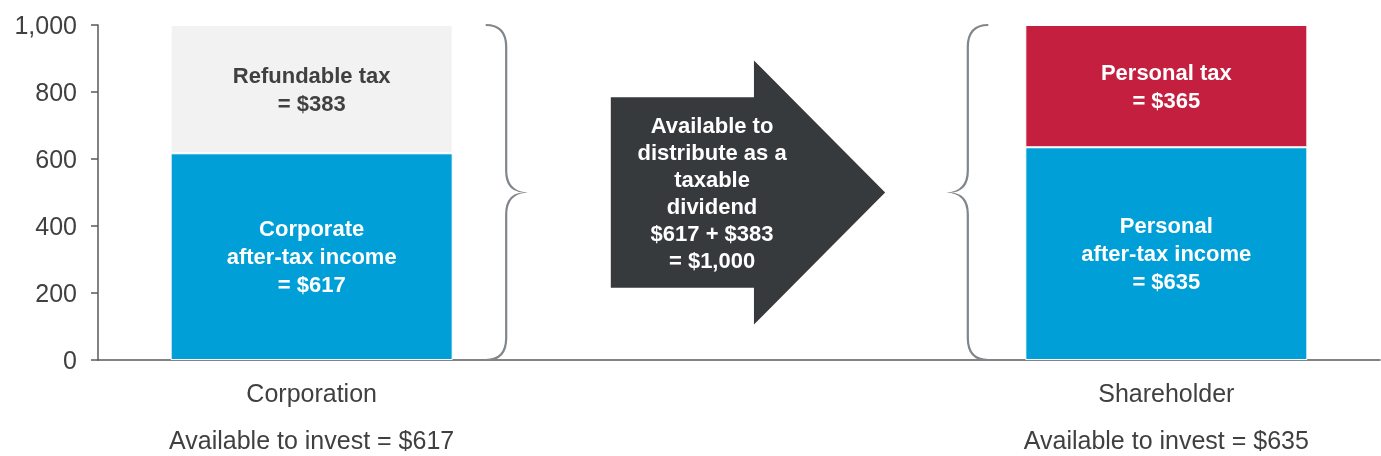 This screenshot has height=456, width=1381. Describe the element at coordinates (1166, 254) in the screenshot. I see `data-label: Personal after-tax income = $635` at that location.